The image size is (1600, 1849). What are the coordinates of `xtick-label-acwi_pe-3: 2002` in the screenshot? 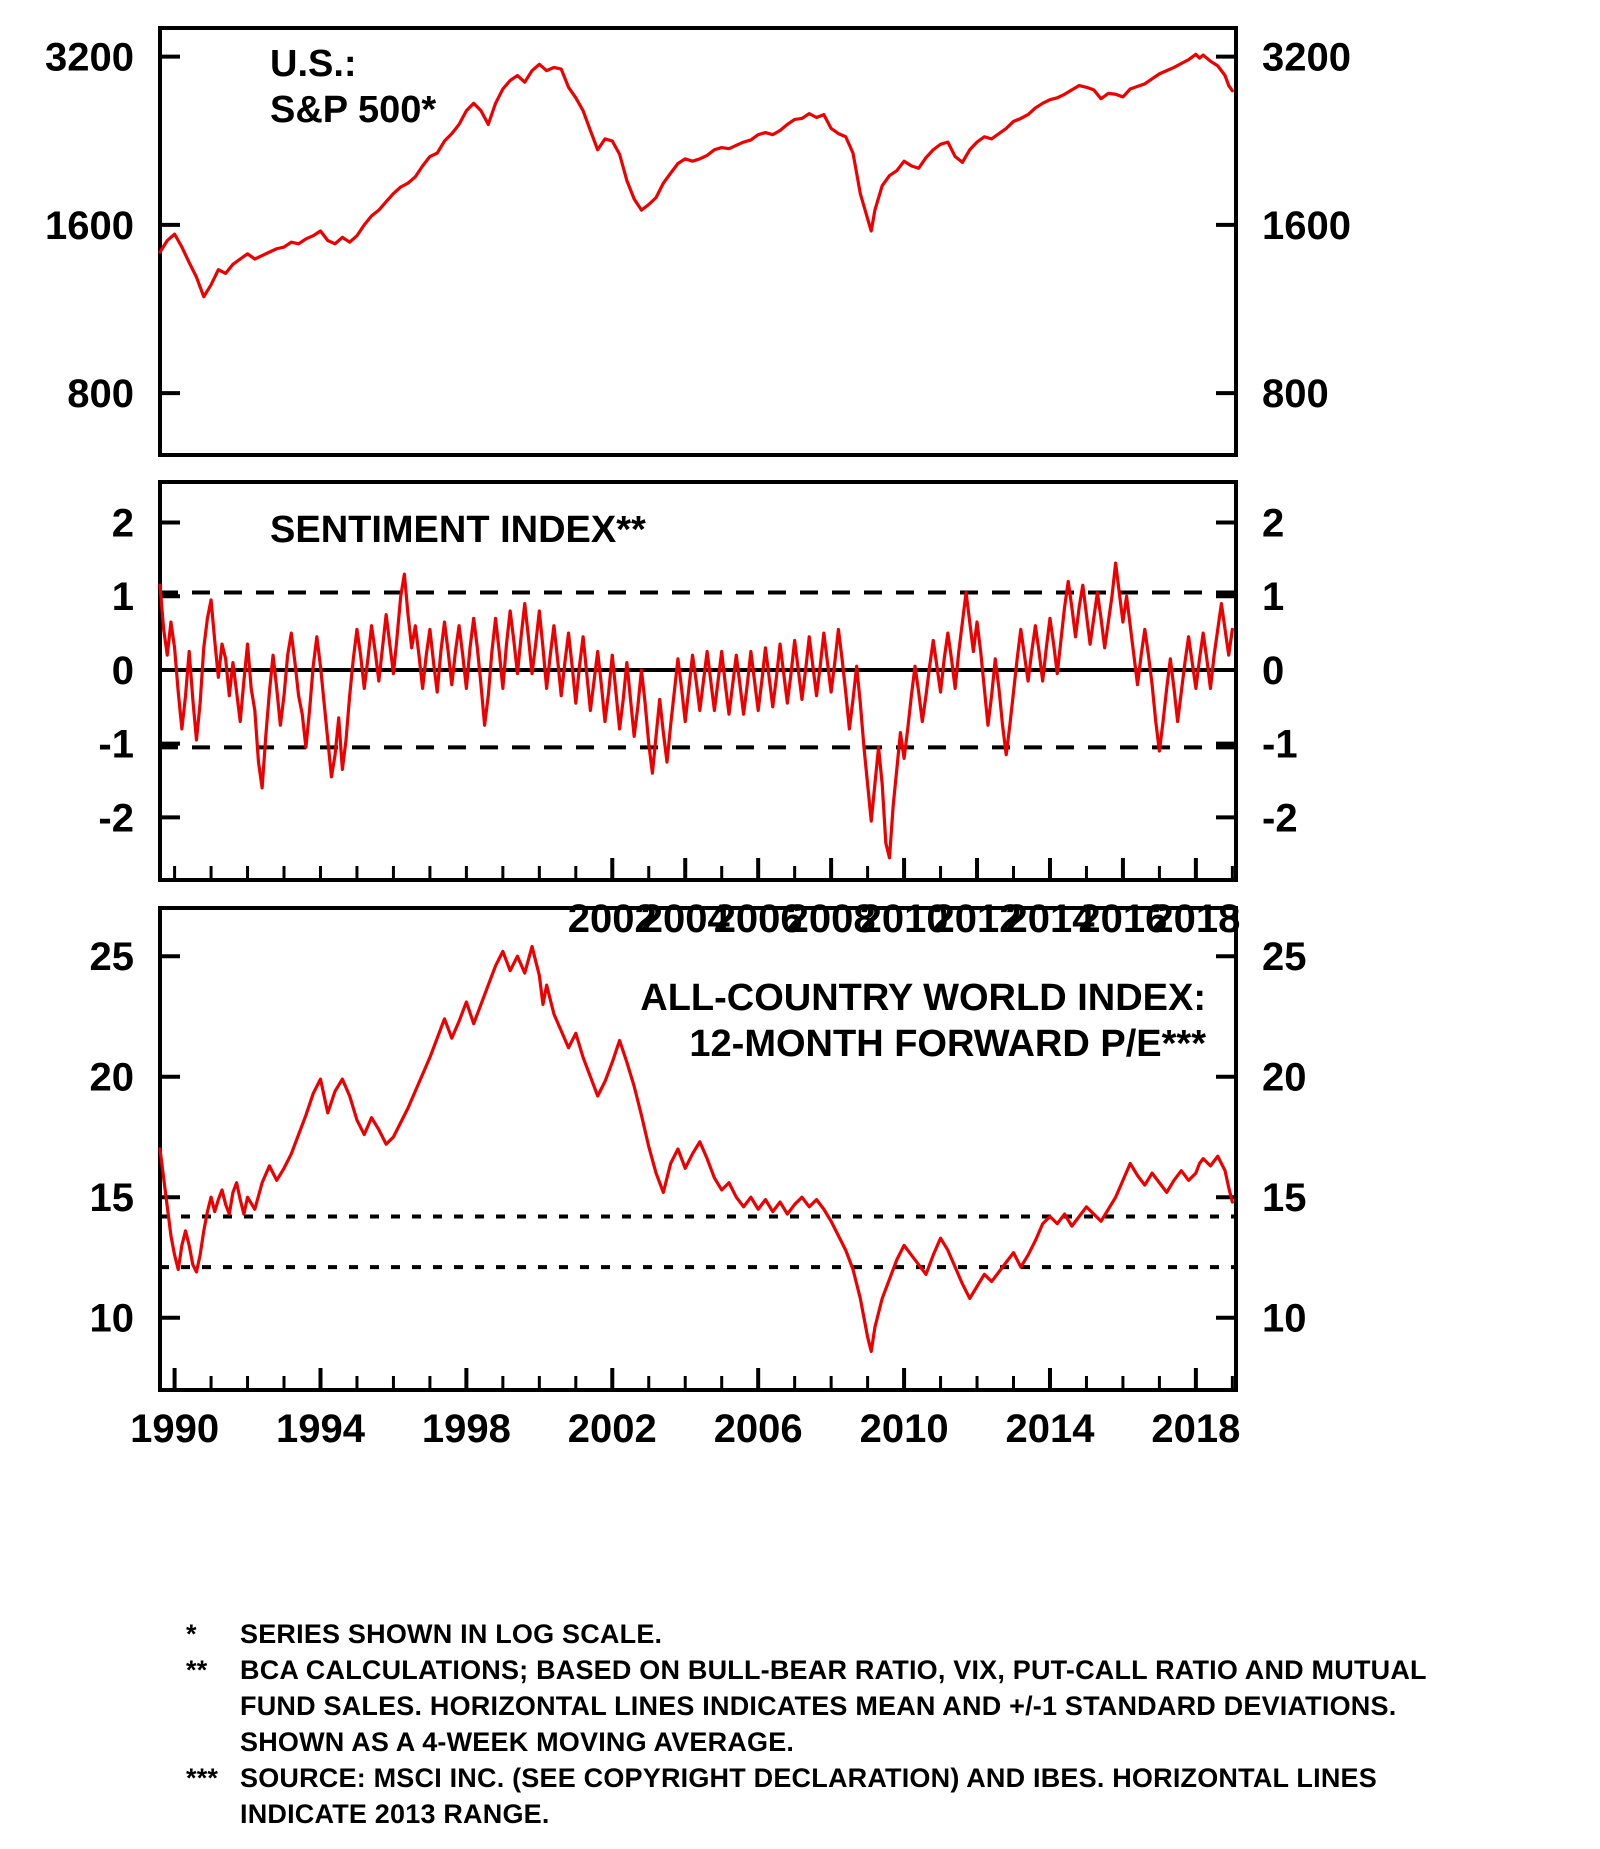 It's located at (612, 1429).